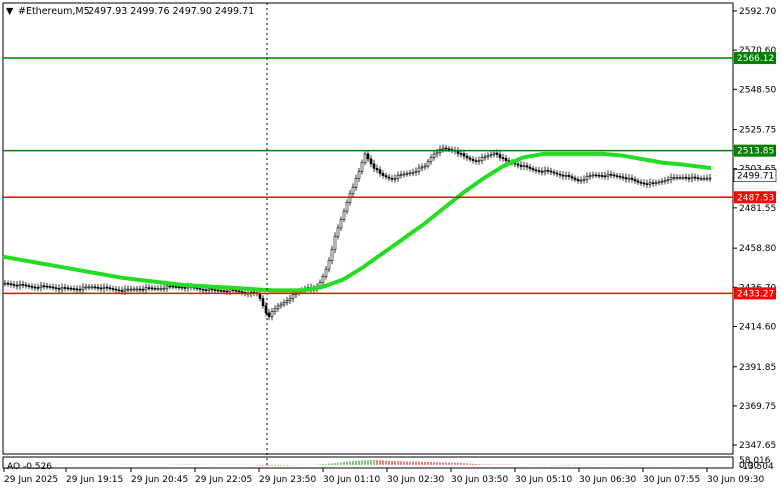  I want to click on ao-label: AO -0.526, so click(29, 467).